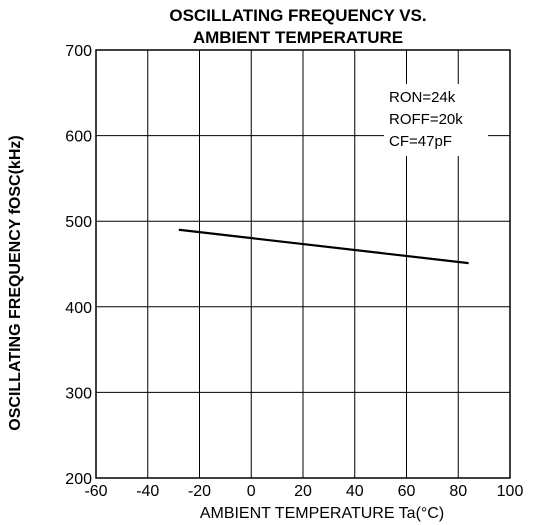 This screenshot has width=541, height=525. I want to click on x-axis-ticks: -60 -40 -20 0 20 40 60 80 100, so click(303, 491).